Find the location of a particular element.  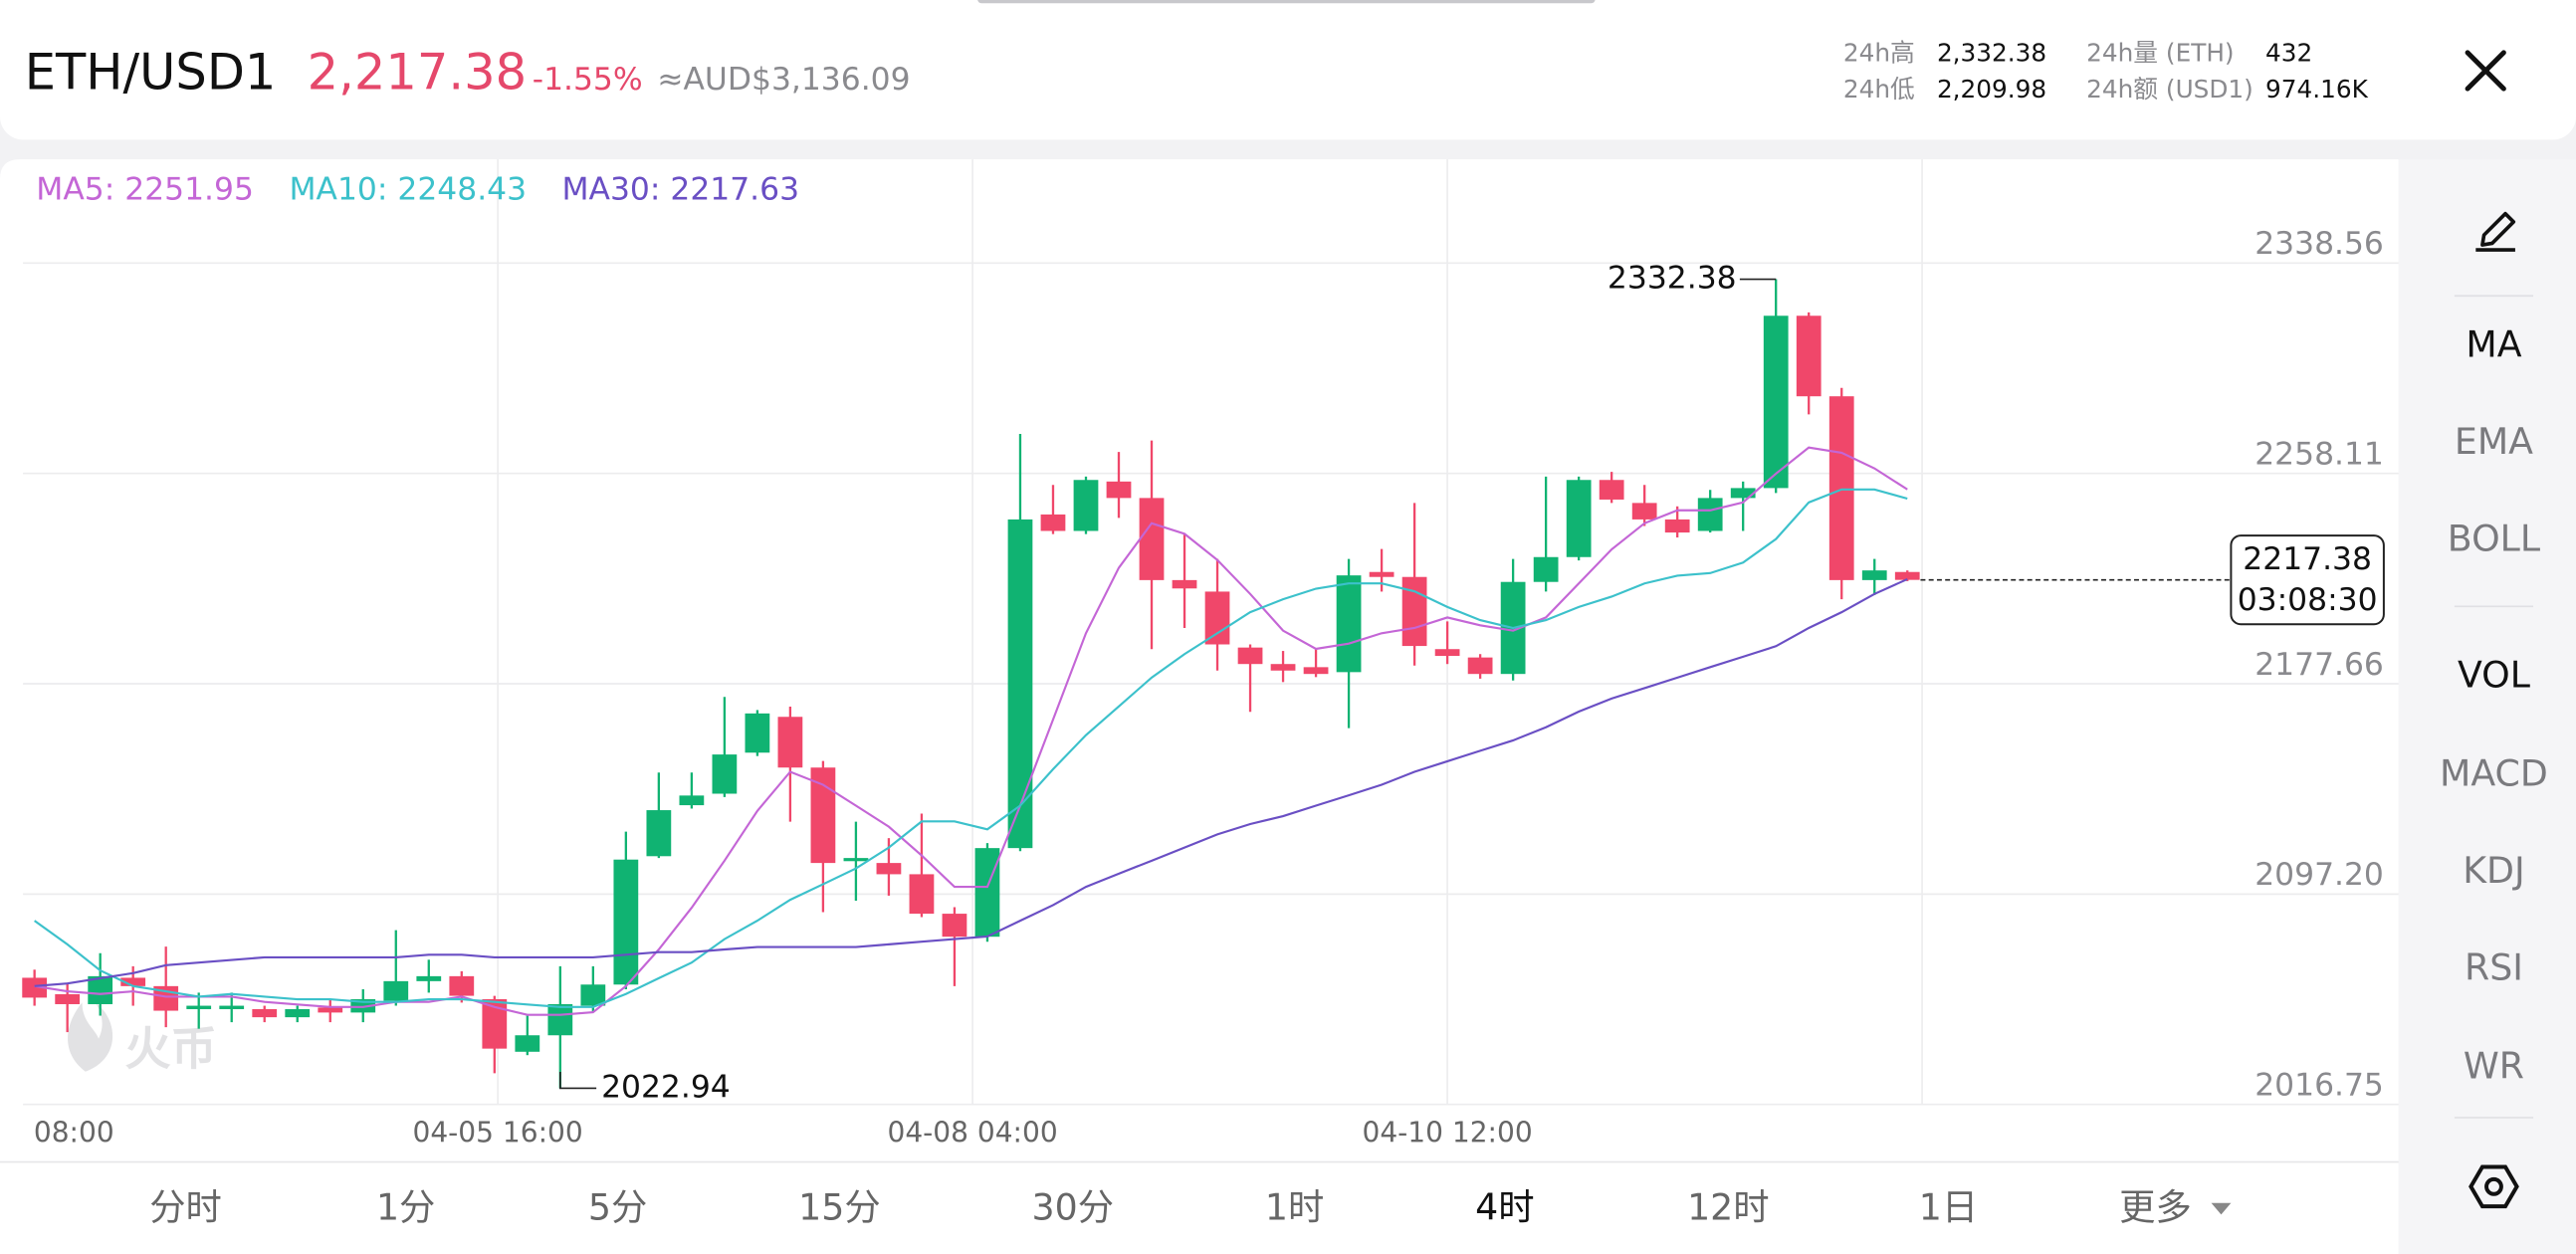

low-label: 2022.94 is located at coordinates (666, 1087).